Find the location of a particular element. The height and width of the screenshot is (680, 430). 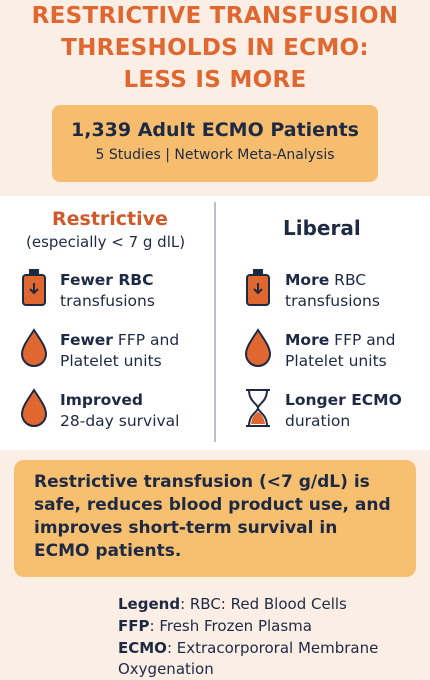

title-line: LESS IS MORE is located at coordinates (215, 80).